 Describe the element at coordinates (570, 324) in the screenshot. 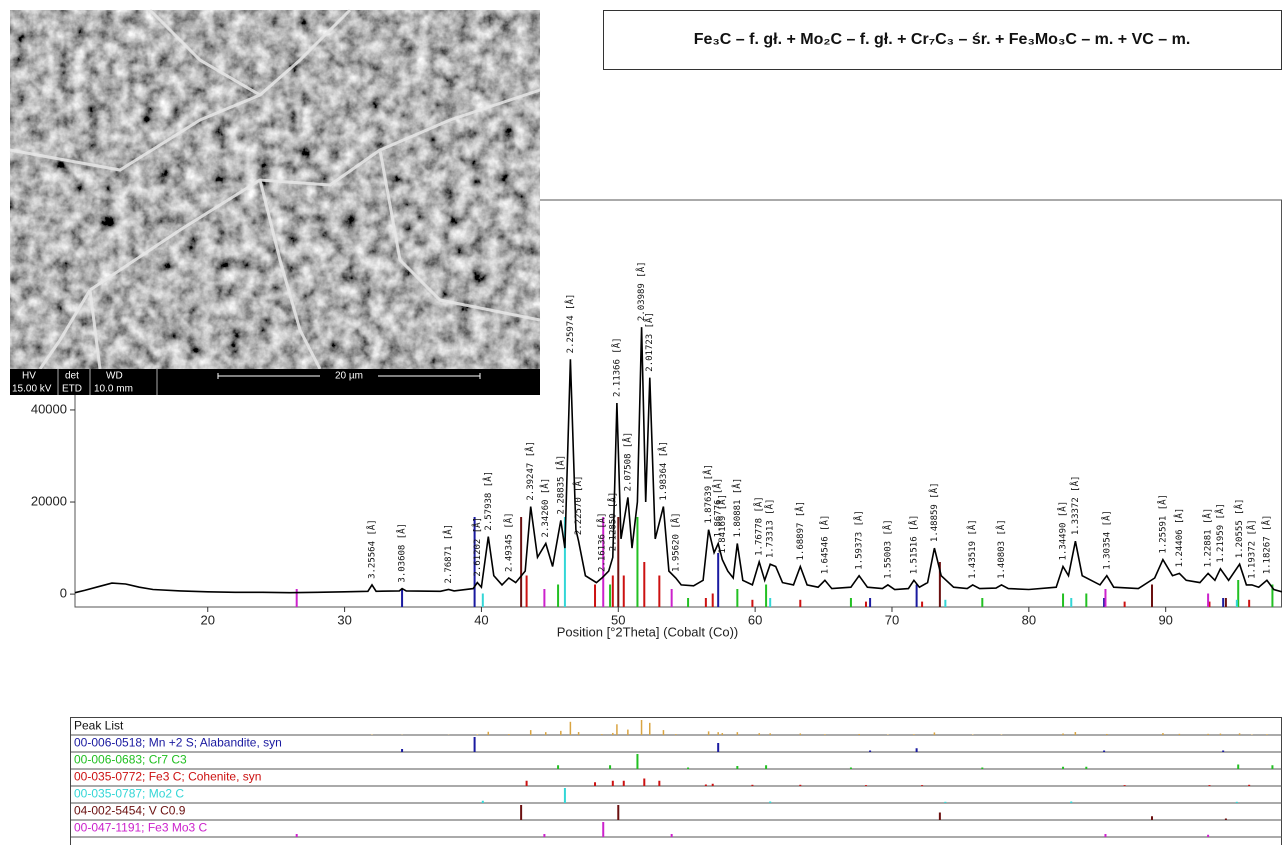

I see `peak-label: 2.25974 [Å]` at that location.